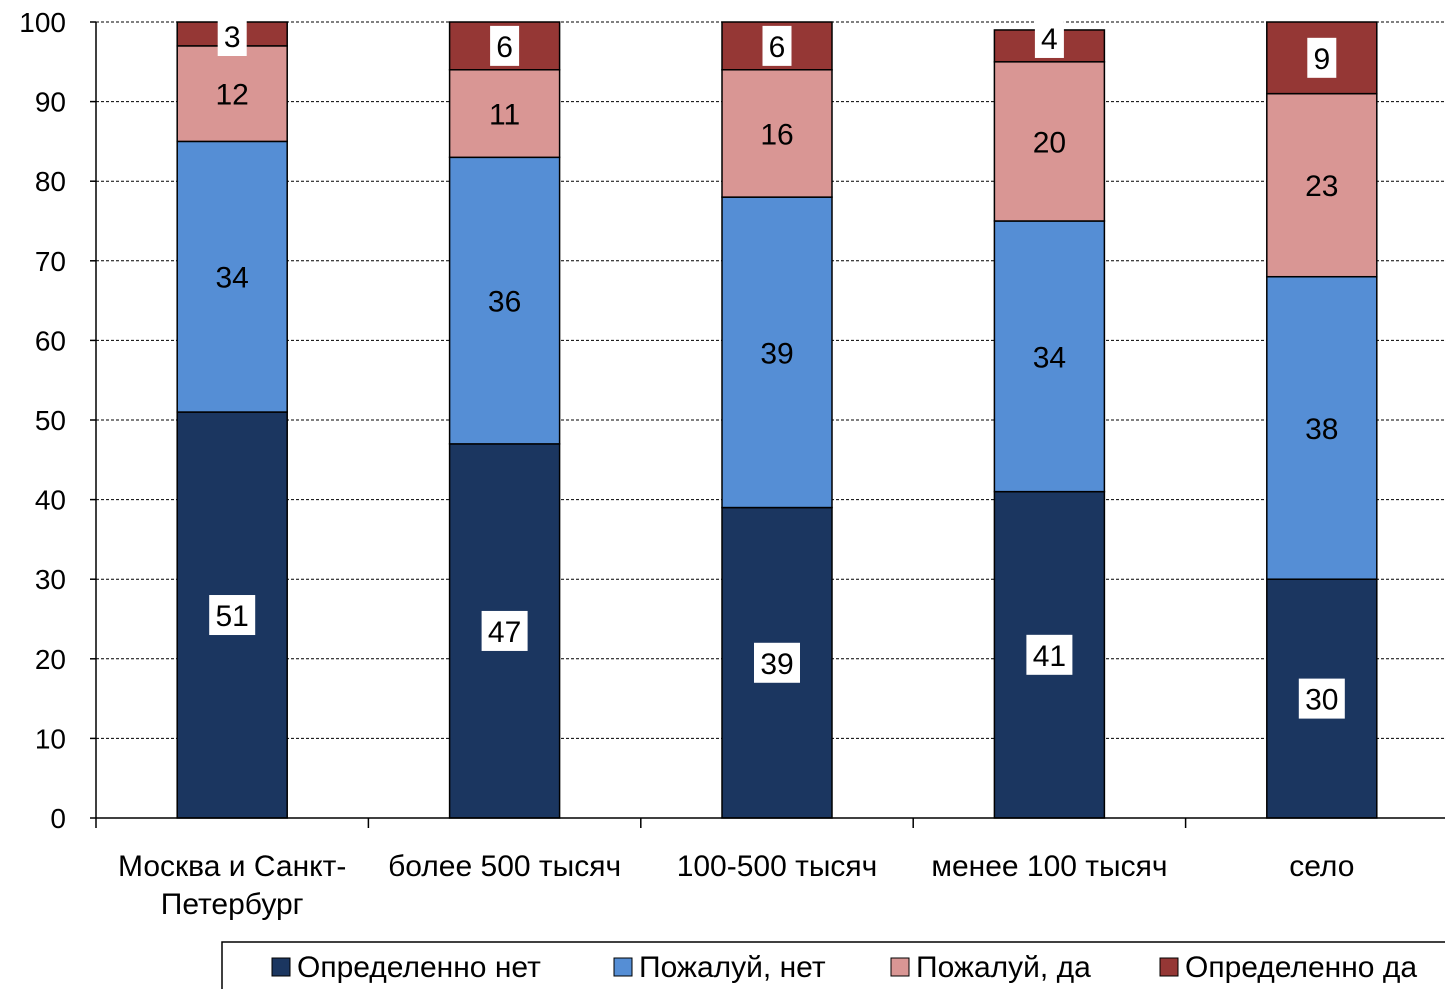  Describe the element at coordinates (50, 738) in the screenshot. I see `y-tick-label: 10` at that location.